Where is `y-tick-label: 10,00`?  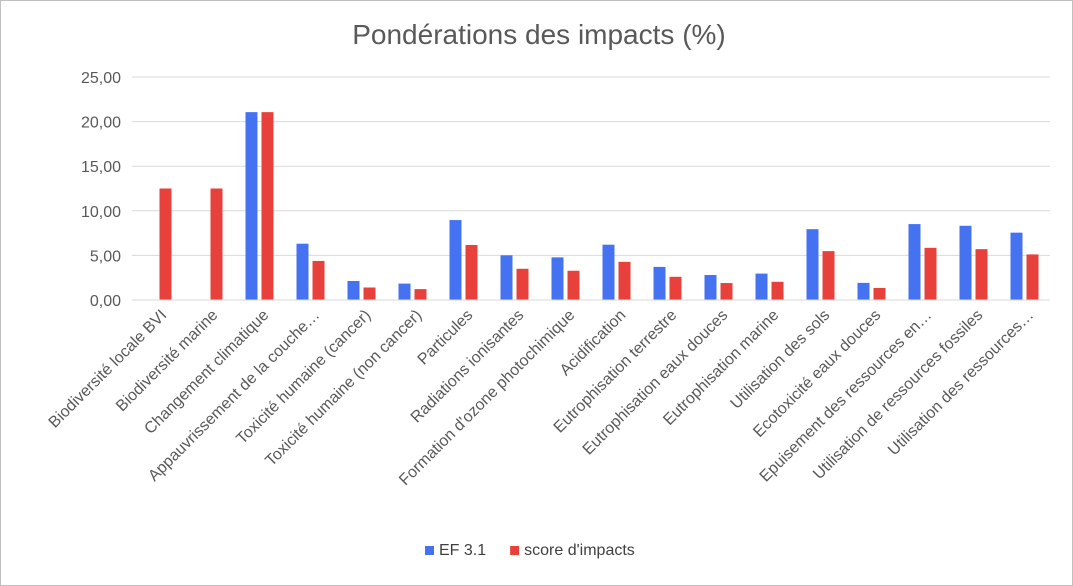 y-tick-label: 10,00 is located at coordinates (101, 212).